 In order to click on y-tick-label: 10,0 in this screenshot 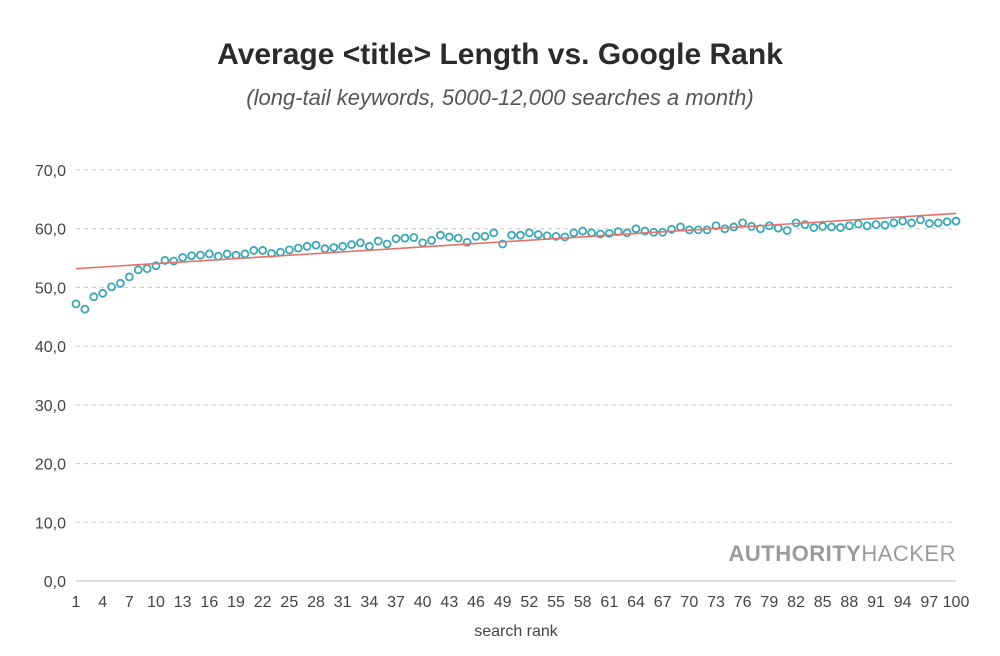, I will do `click(50, 523)`.